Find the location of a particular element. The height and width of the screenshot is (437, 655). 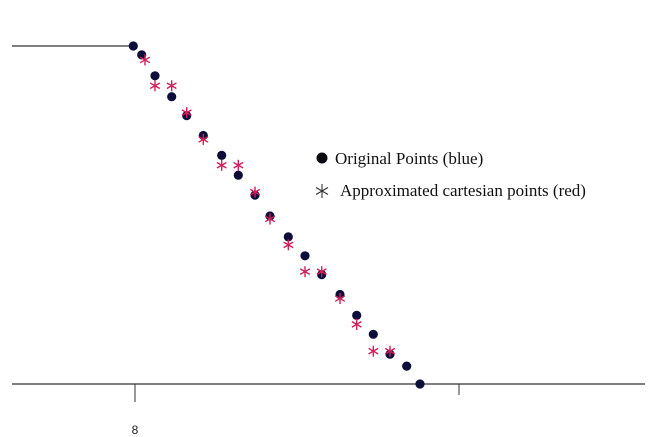

legend-marker-original is located at coordinates (322, 158).